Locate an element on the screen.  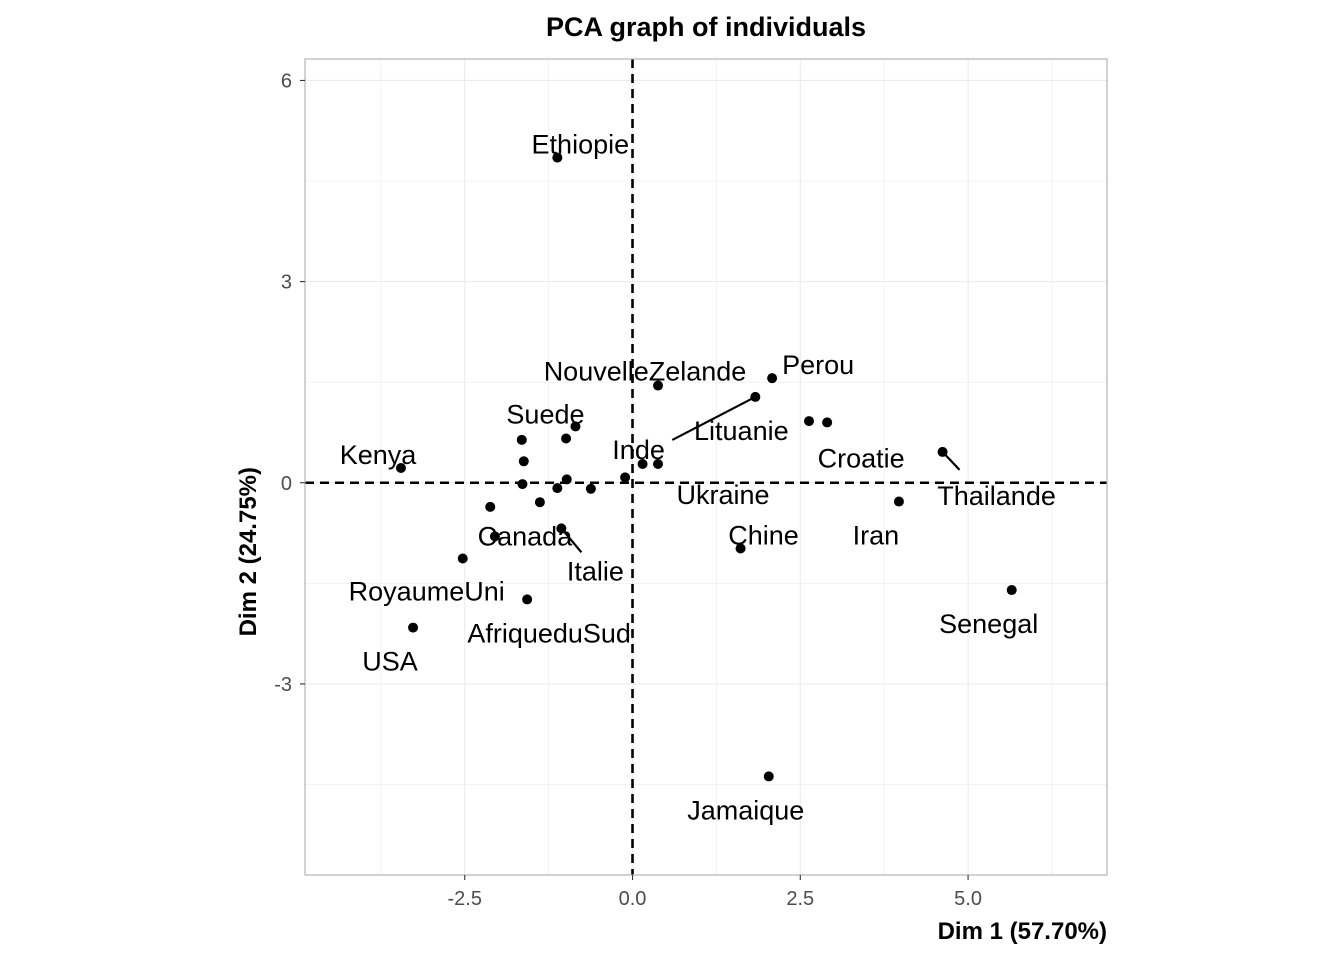
point-suede is located at coordinates (575, 426).